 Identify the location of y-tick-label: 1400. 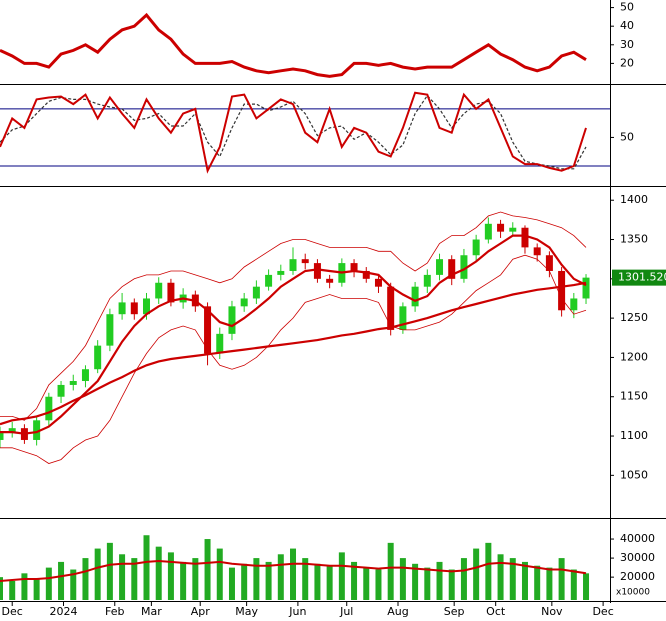
(634, 199).